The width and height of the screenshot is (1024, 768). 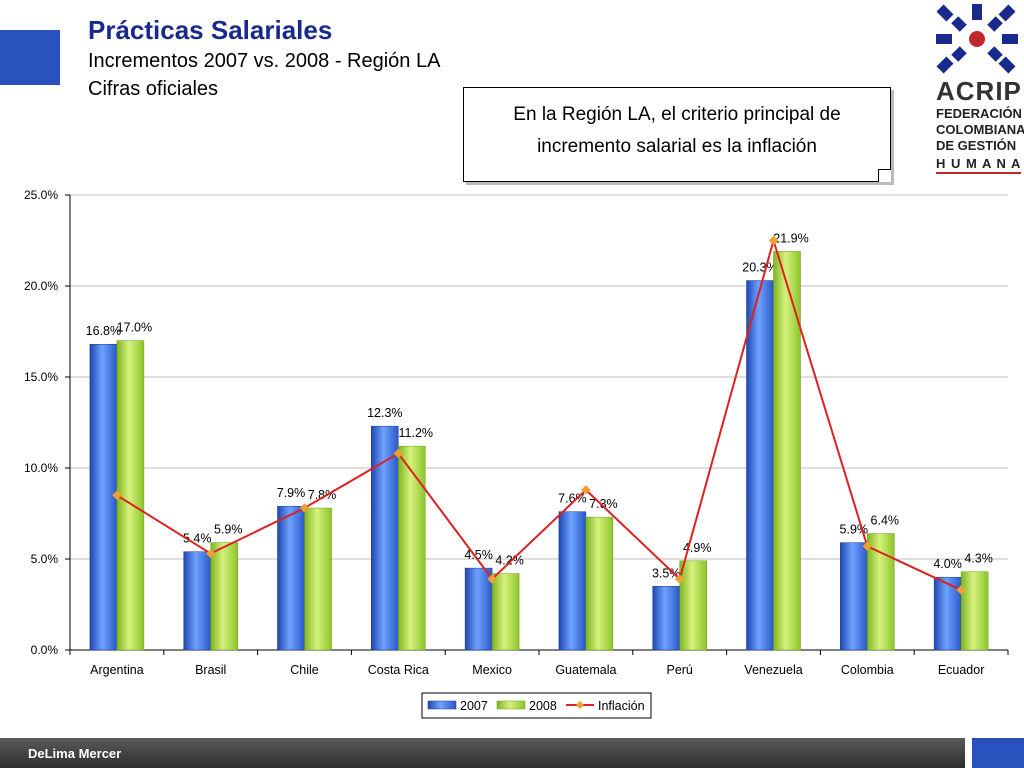 I want to click on x-category-label: Mexico, so click(x=492, y=670).